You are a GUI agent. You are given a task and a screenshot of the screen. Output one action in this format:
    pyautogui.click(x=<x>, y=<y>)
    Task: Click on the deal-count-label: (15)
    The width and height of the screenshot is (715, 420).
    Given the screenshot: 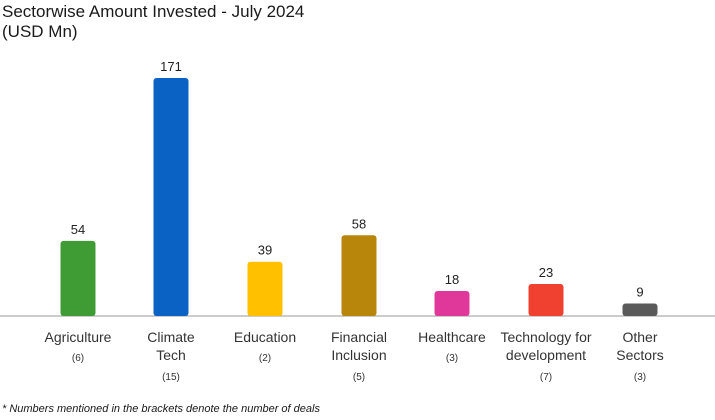 What is the action you would take?
    pyautogui.click(x=171, y=377)
    